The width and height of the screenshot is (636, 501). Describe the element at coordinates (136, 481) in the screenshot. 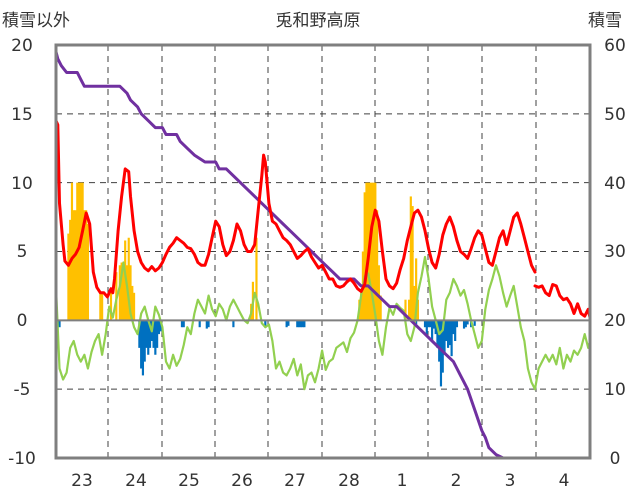

I see `x-tick-label: 24` at that location.